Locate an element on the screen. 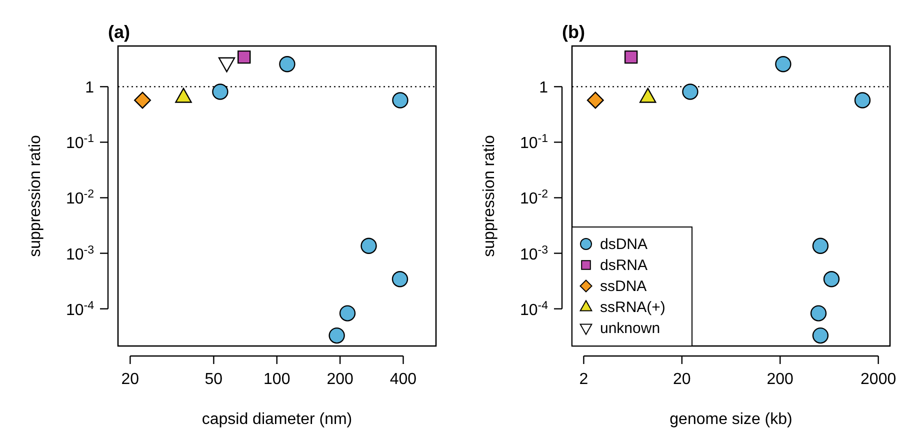 The width and height of the screenshot is (903, 438). chart-title: (a) is located at coordinates (119, 32).